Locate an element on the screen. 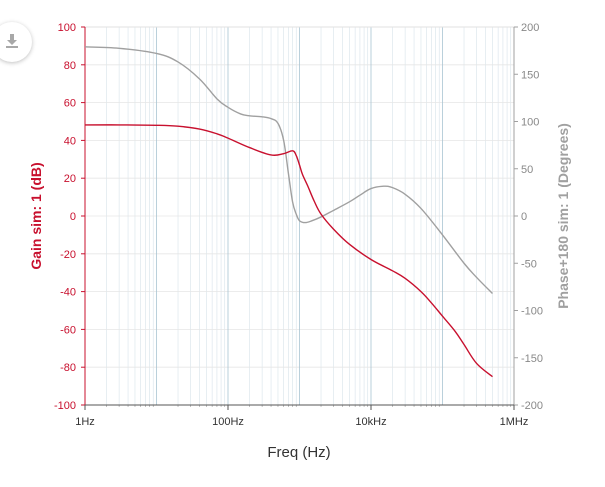  left-axis-ticks: 100 80 60 40 20 0 -20 -40 -60 -80 -100 is located at coordinates (69, 217).